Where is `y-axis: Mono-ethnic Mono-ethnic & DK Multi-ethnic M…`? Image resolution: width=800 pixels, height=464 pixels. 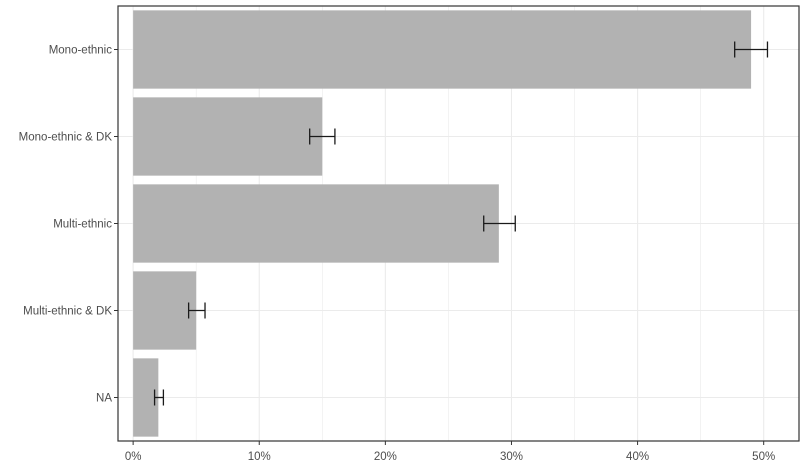
y-axis: Mono-ethnic Mono-ethnic & DK Multi-ethnic M… is located at coordinates (68, 225).